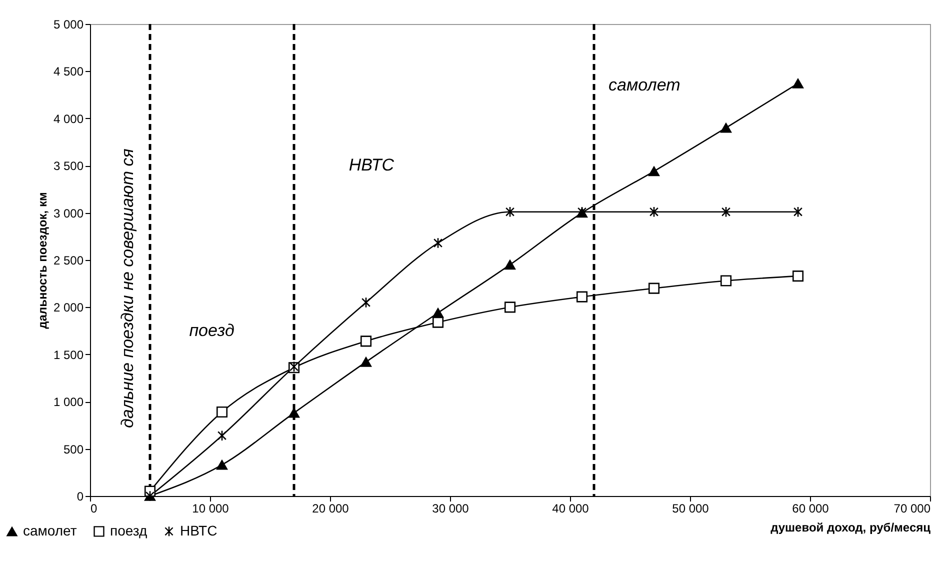 The image size is (945, 579). Describe the element at coordinates (691, 509) in the screenshot. I see `x-tick-label: 50 000` at that location.